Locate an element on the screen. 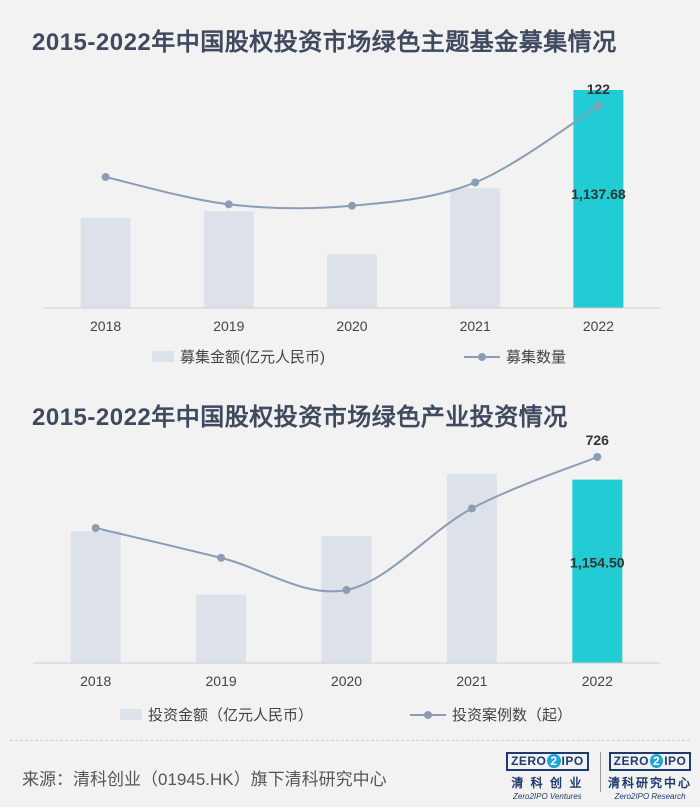  bar-value-label: 1,154.50 is located at coordinates (597, 563).